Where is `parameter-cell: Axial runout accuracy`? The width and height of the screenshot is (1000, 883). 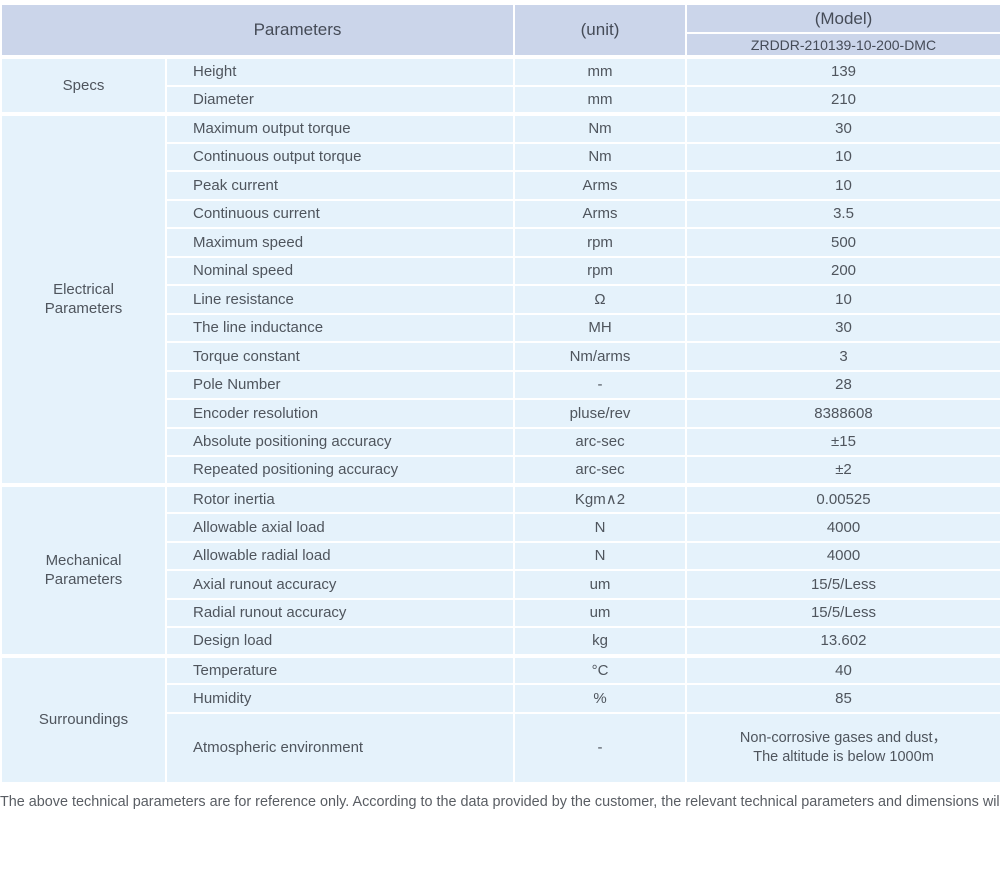 parameter-cell: Axial runout accuracy is located at coordinates (340, 584).